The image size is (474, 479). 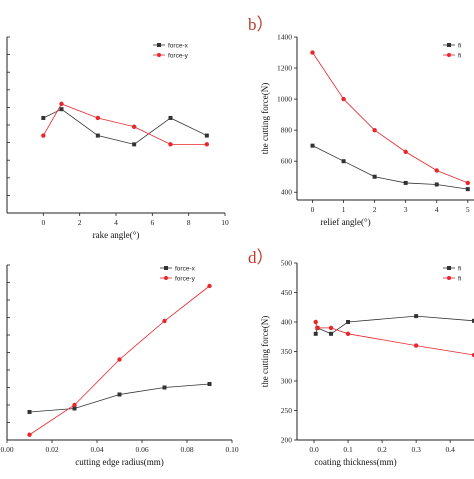 What do you see at coordinates (152, 222) in the screenshot?
I see `x-tick-label: 6` at bounding box center [152, 222].